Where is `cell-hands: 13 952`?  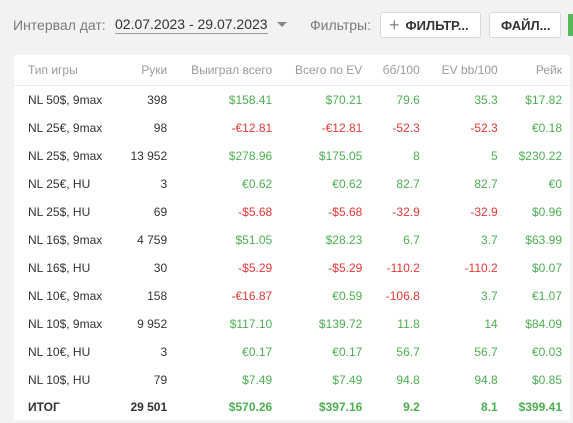 cell-hands: 13 952 is located at coordinates (149, 156).